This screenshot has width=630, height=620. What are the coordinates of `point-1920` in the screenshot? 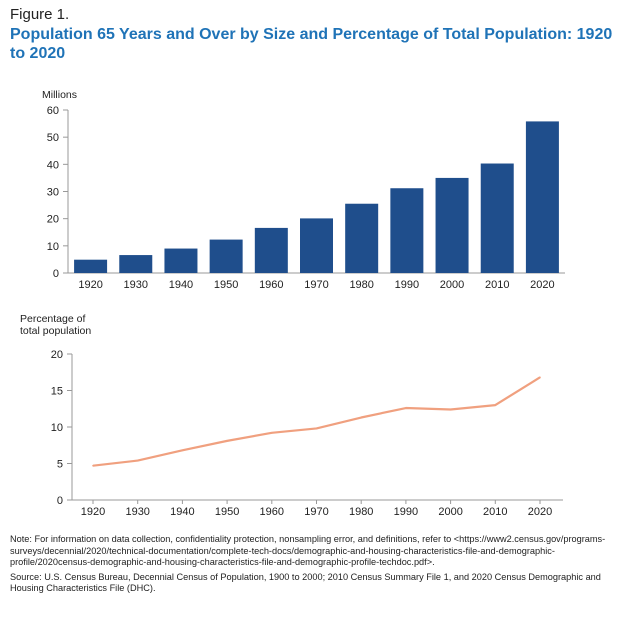 It's located at (93, 465).